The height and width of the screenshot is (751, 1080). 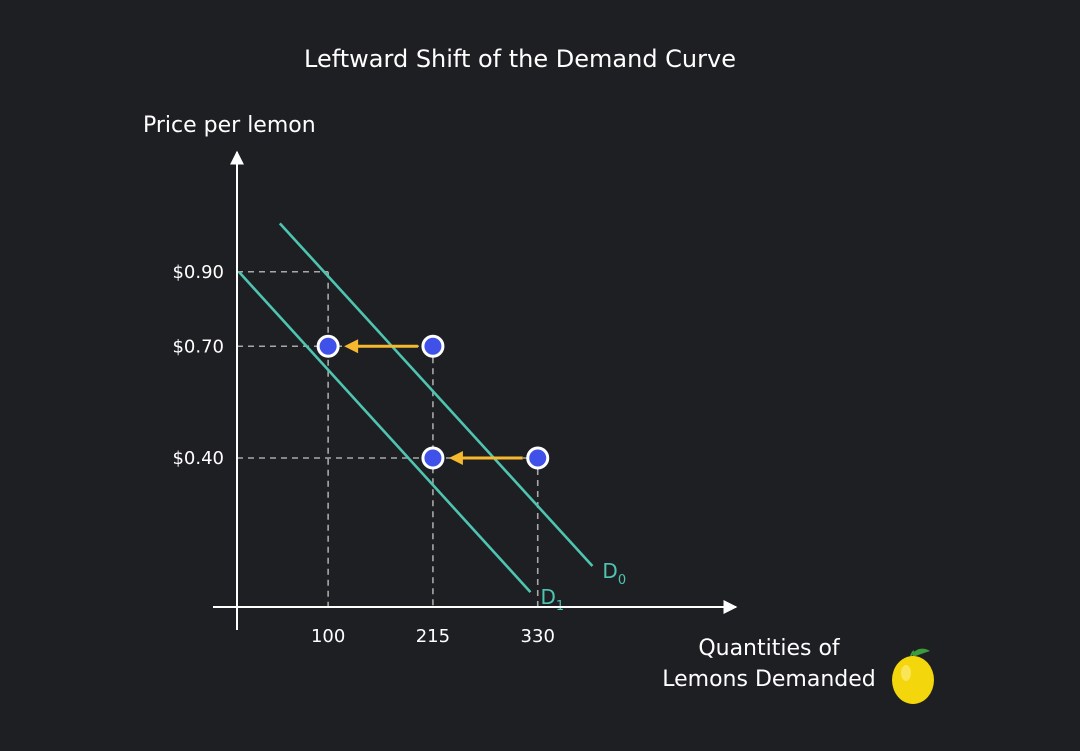 What do you see at coordinates (198, 346) in the screenshot?
I see `y-tick-label-1: $0.70` at bounding box center [198, 346].